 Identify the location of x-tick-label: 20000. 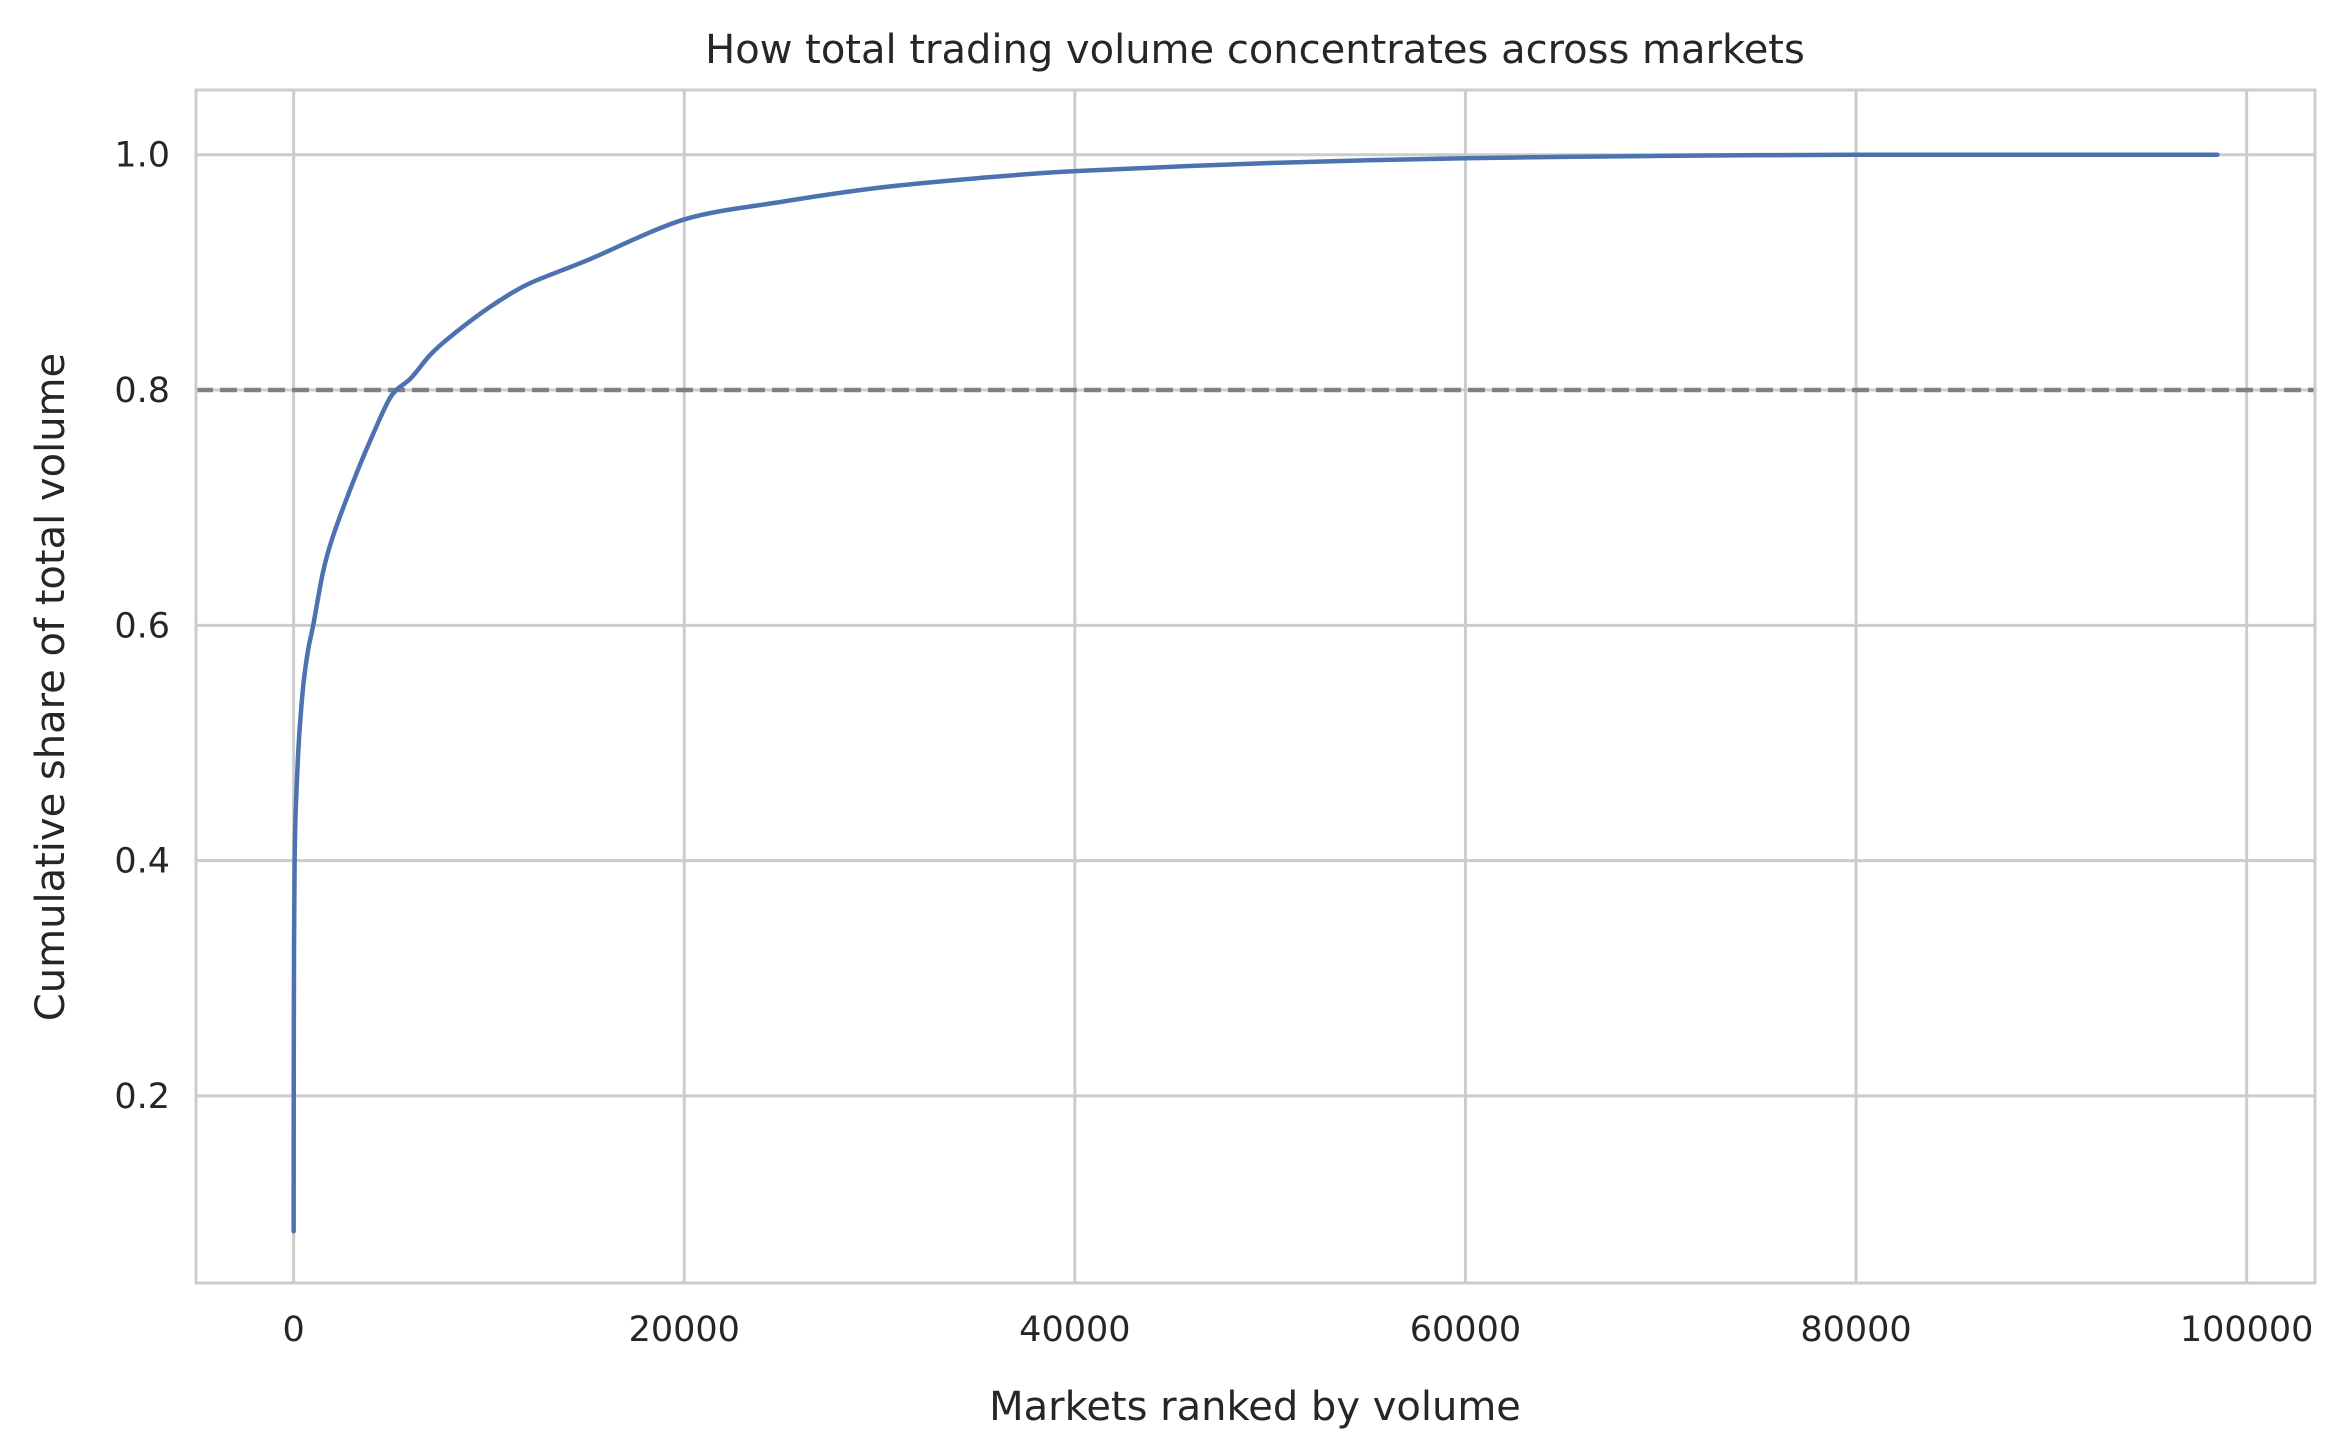
(684, 1330).